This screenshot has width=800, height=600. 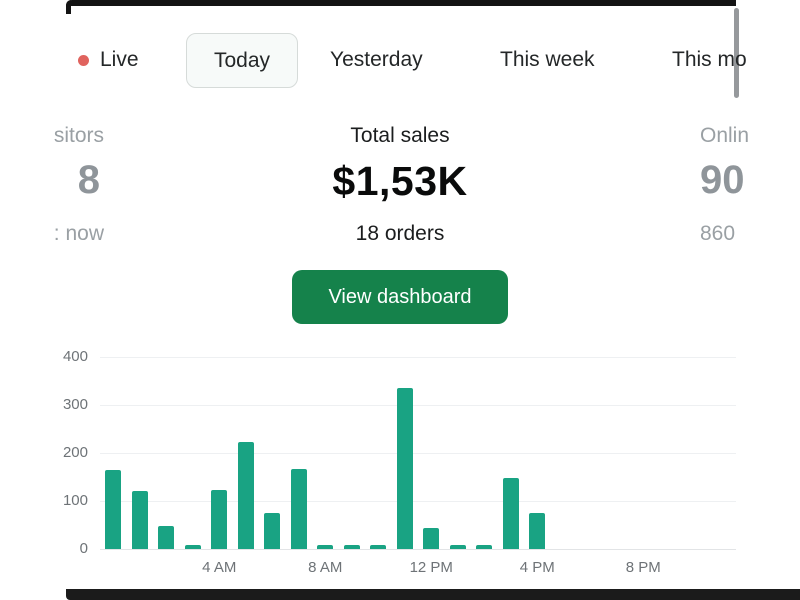 I want to click on vertical-scrollbar, so click(x=736, y=53).